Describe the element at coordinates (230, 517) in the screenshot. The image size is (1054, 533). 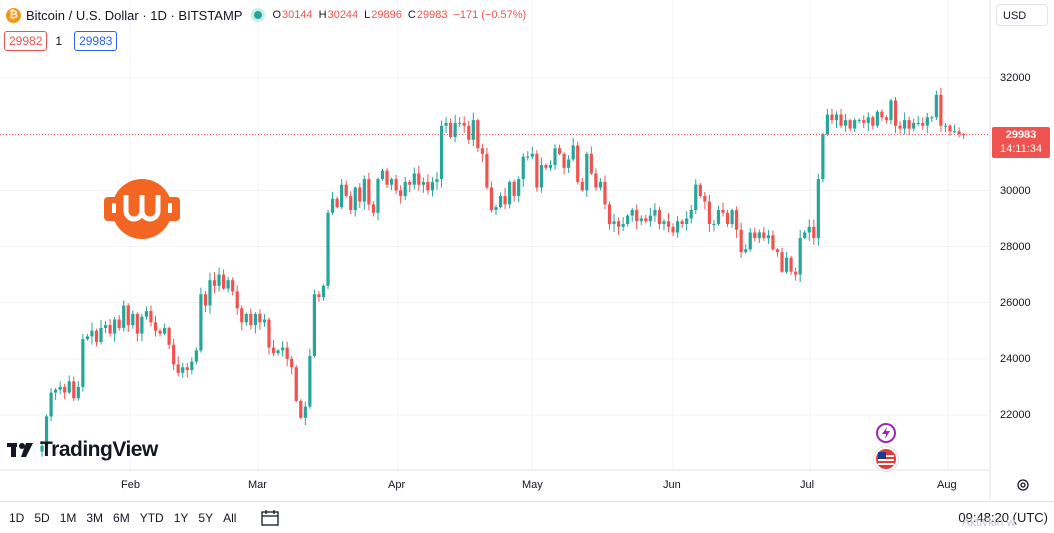
I see `range-all: All` at that location.